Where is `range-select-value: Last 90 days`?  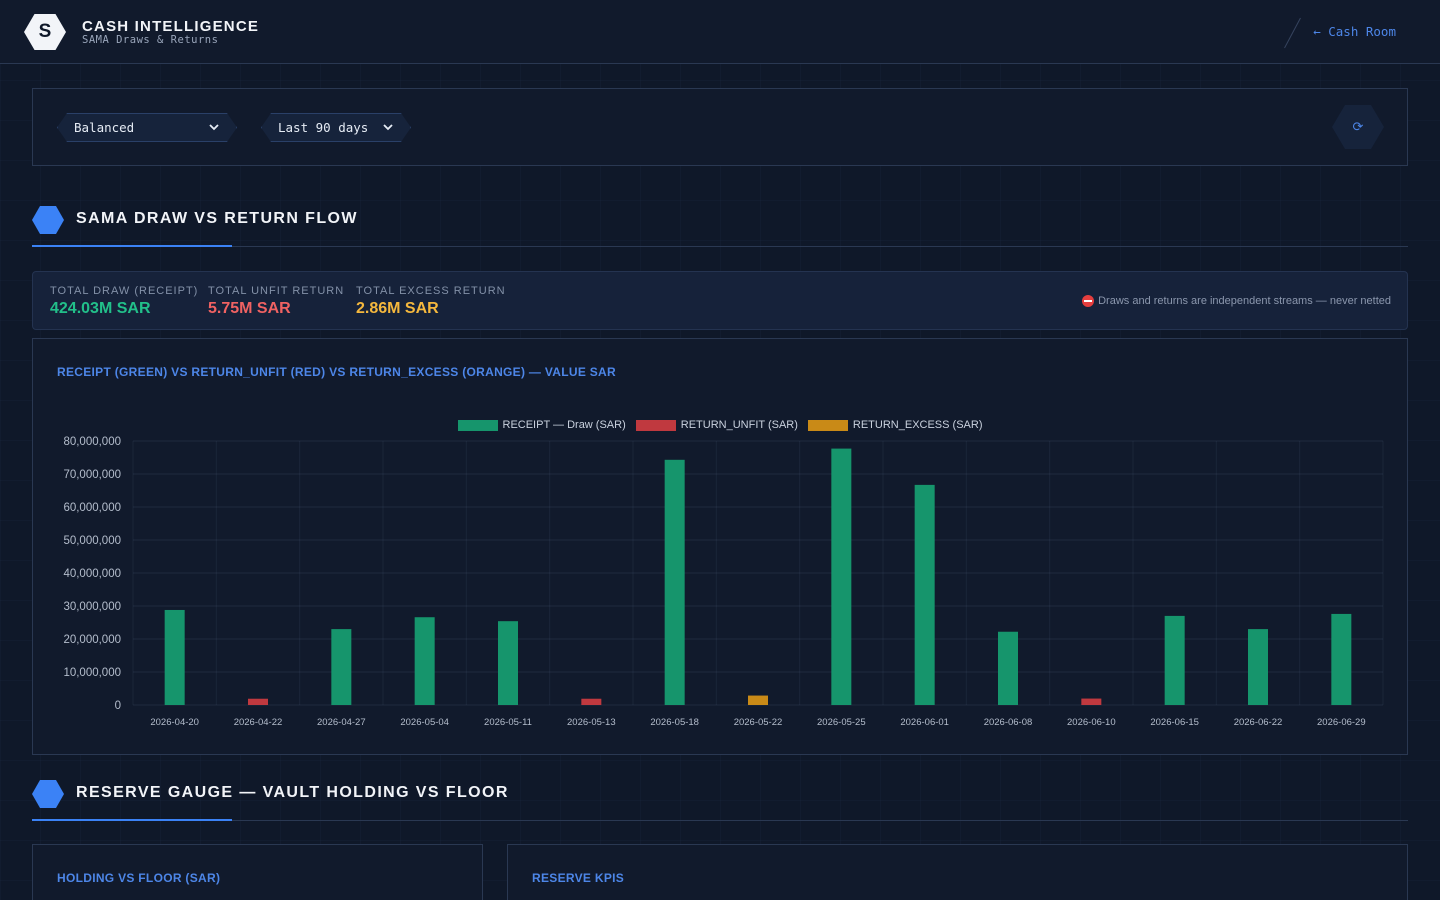 range-select-value: Last 90 days is located at coordinates (323, 127).